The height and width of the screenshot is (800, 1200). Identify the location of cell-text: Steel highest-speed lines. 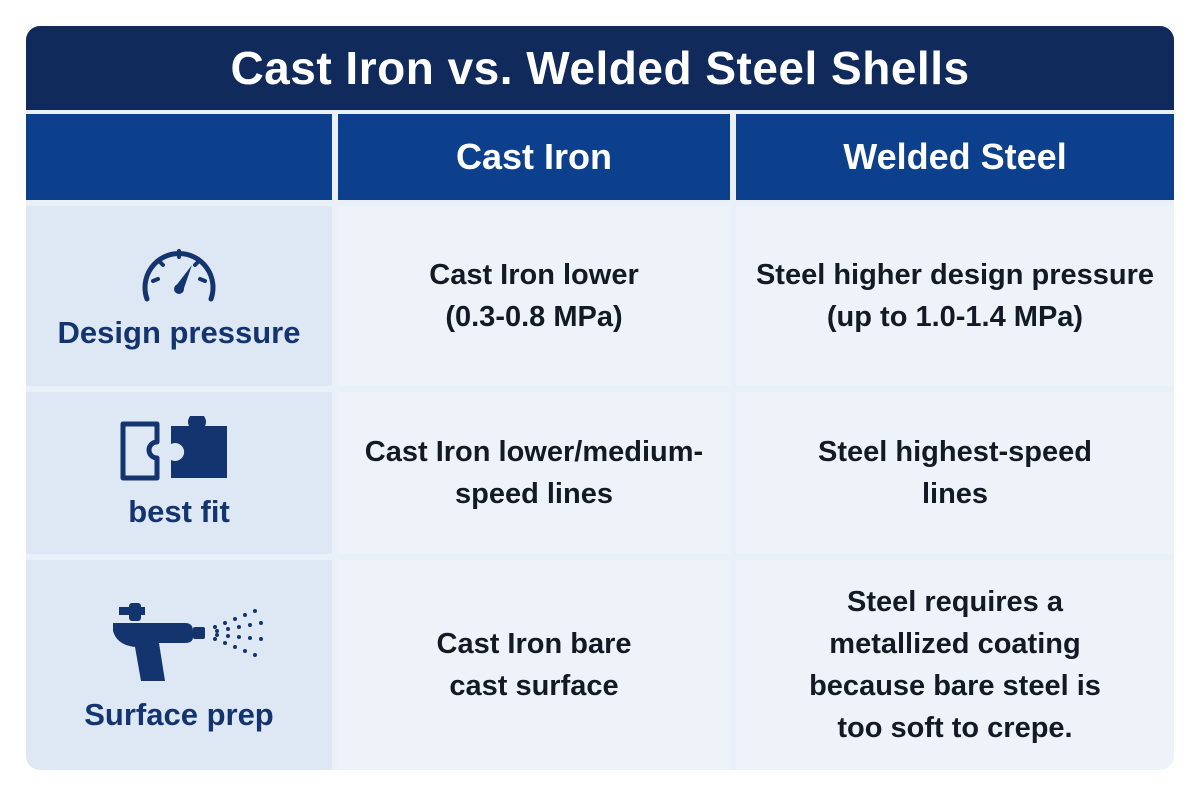
(955, 473).